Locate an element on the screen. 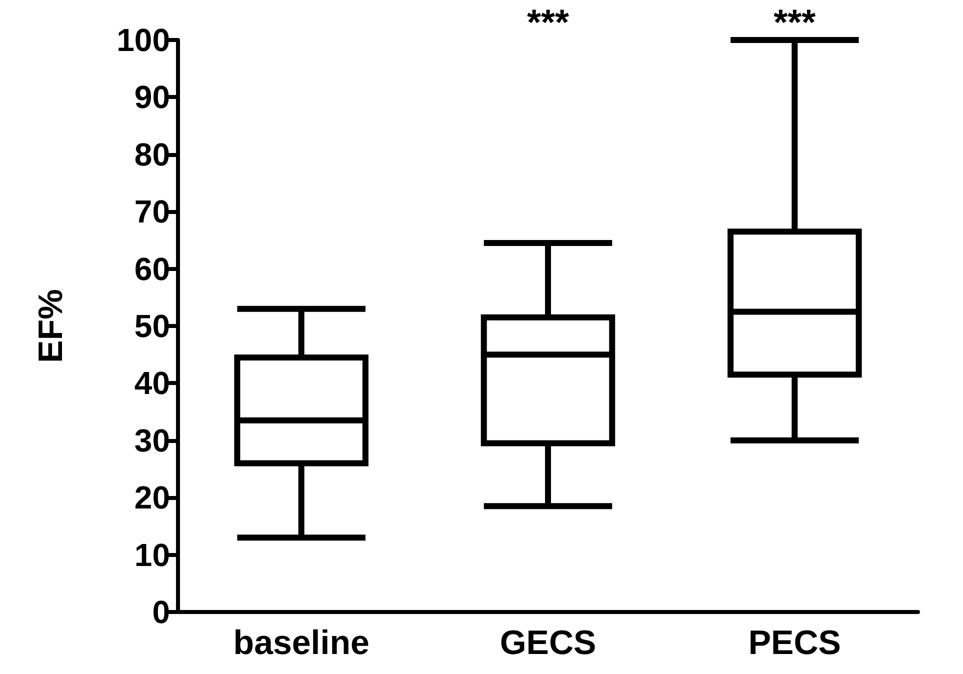 This screenshot has height=674, width=963. y-tick-label: 70 is located at coordinates (152, 212).